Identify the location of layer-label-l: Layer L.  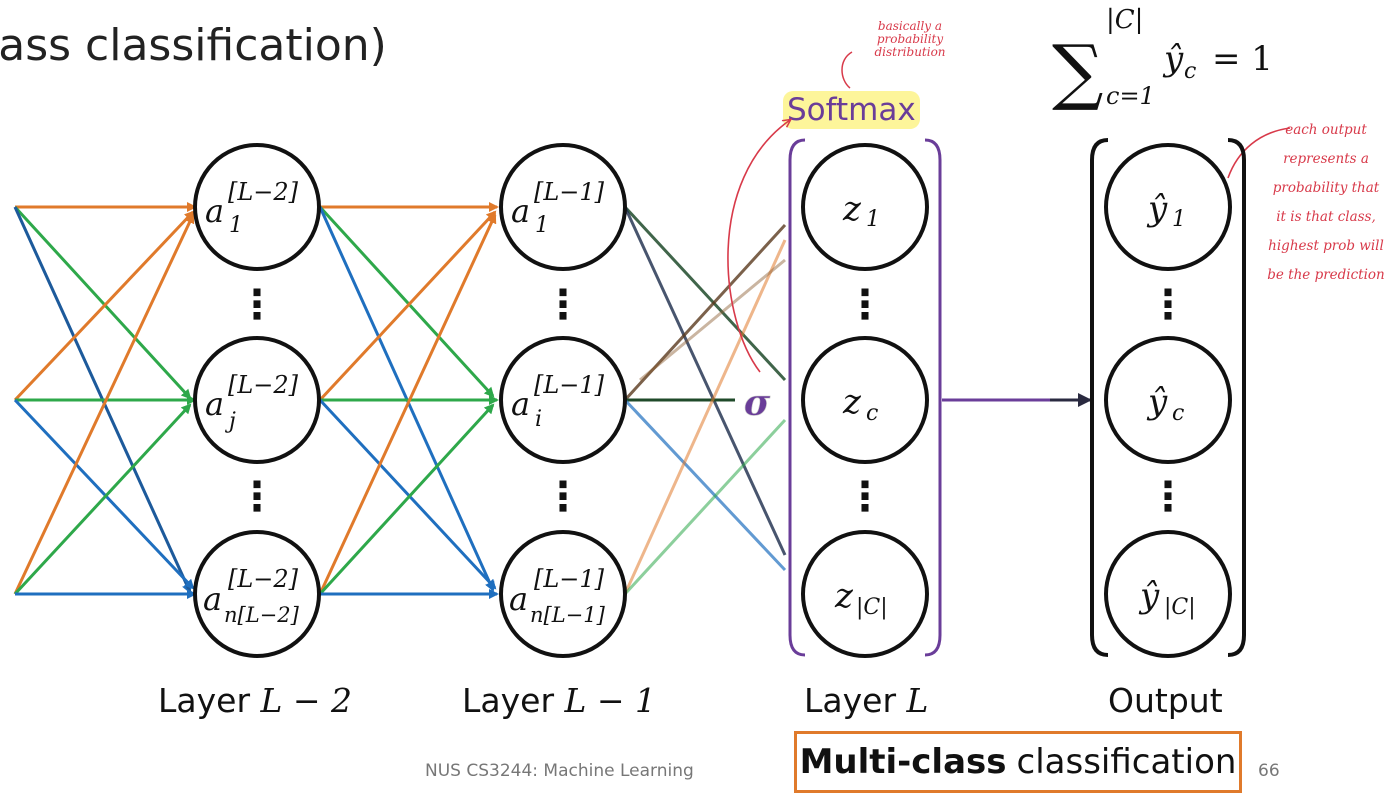
(866, 700).